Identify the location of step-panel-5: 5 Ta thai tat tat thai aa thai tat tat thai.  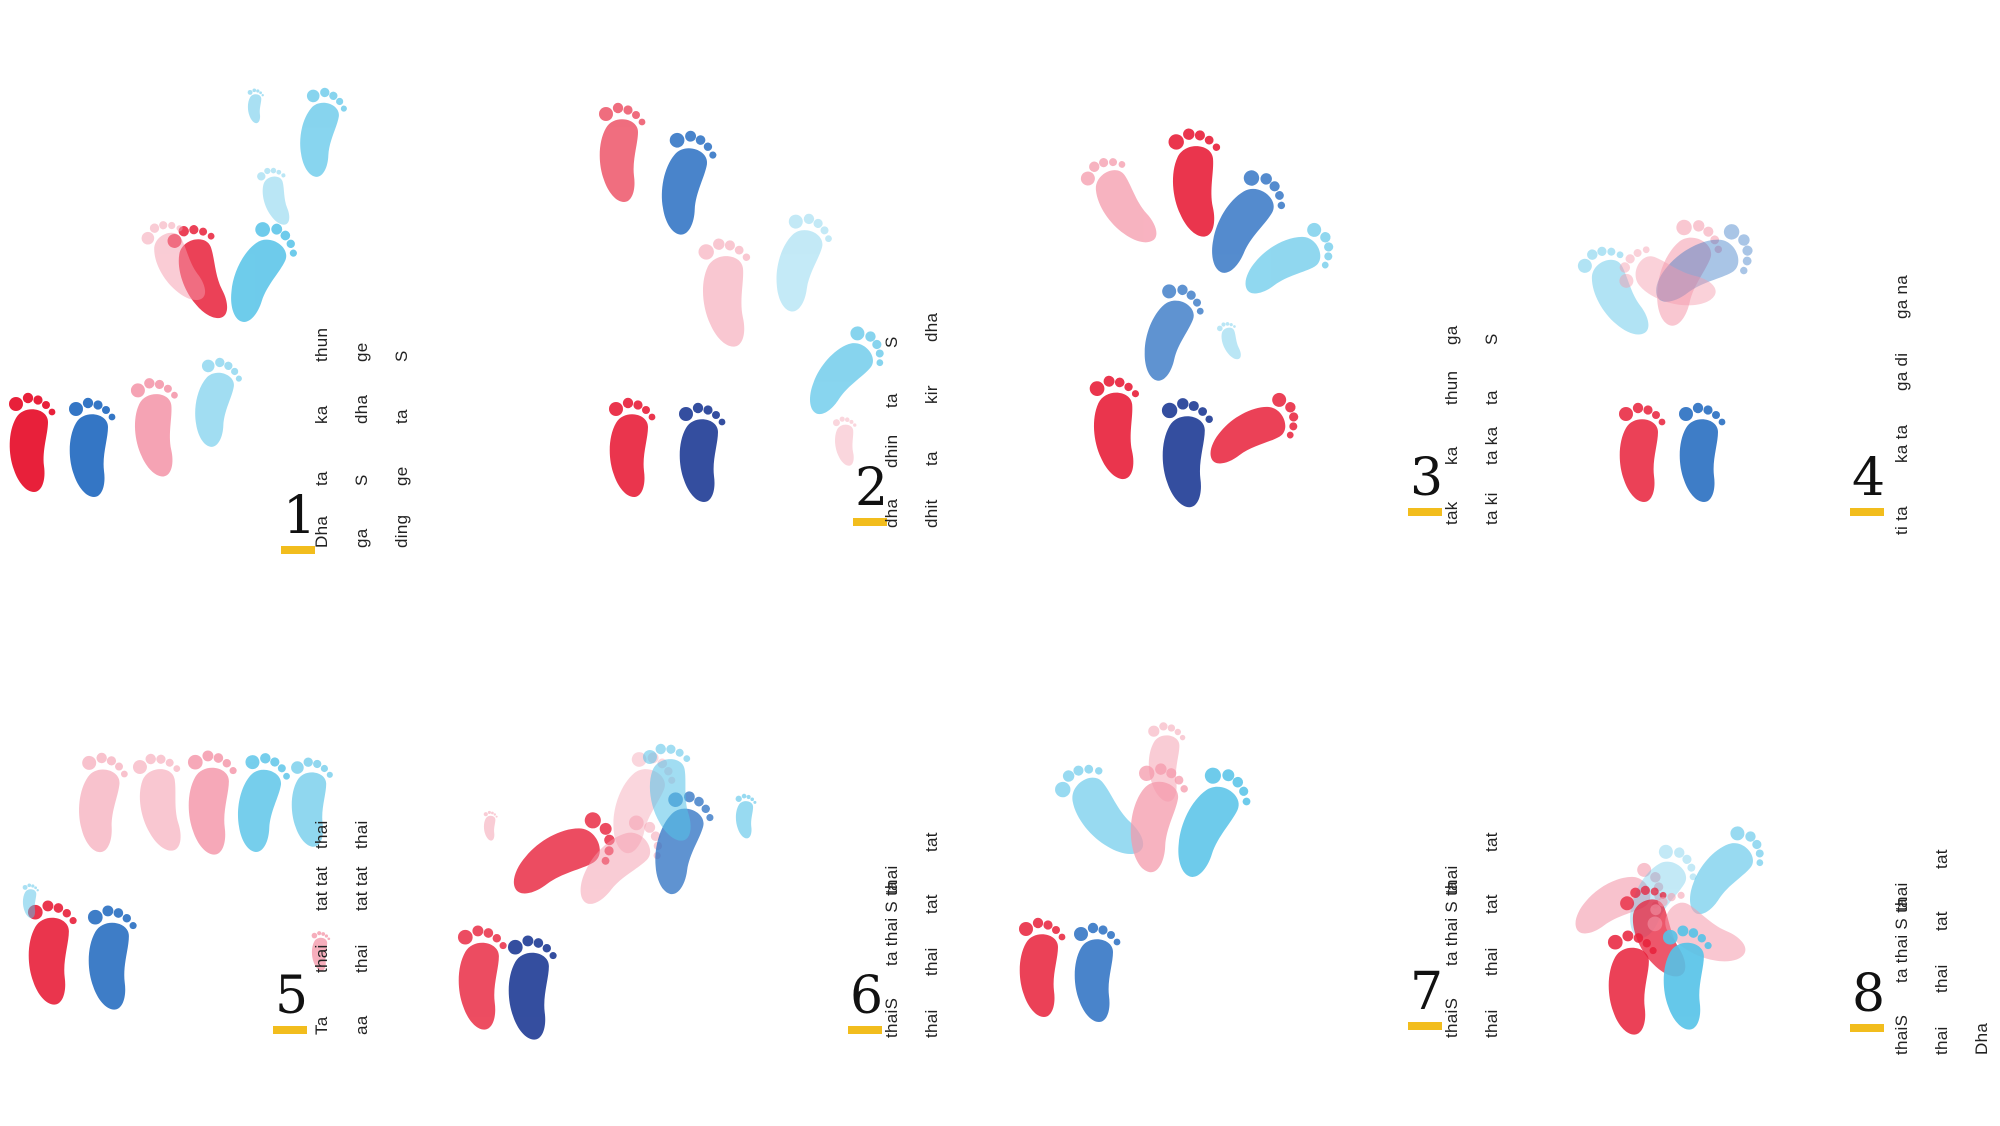
(250, 844).